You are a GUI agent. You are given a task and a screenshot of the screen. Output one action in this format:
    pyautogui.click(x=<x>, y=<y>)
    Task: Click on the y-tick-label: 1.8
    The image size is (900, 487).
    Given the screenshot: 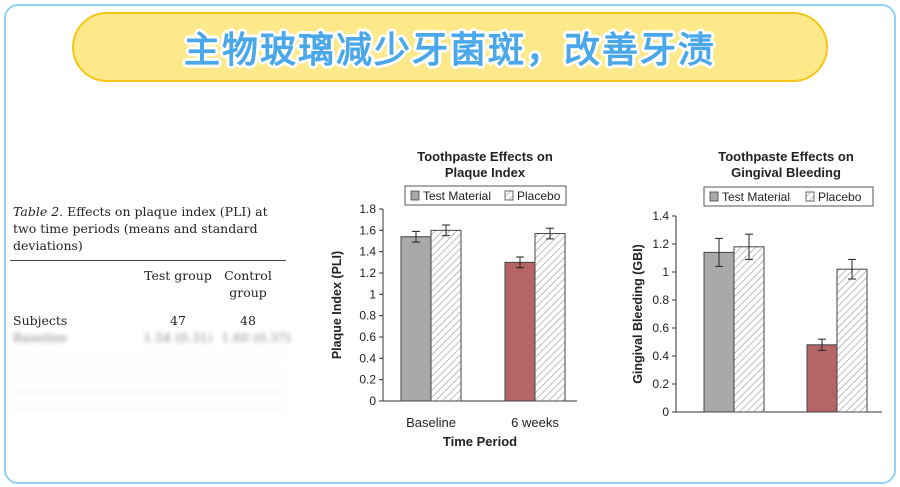 What is the action you would take?
    pyautogui.click(x=367, y=209)
    